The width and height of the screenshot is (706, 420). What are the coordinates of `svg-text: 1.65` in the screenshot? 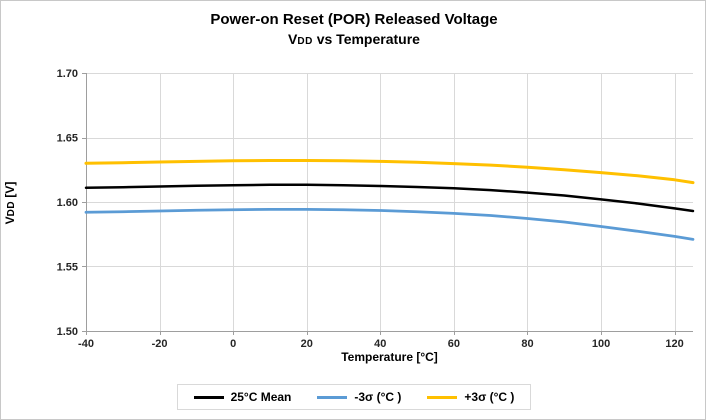 It's located at (67, 139).